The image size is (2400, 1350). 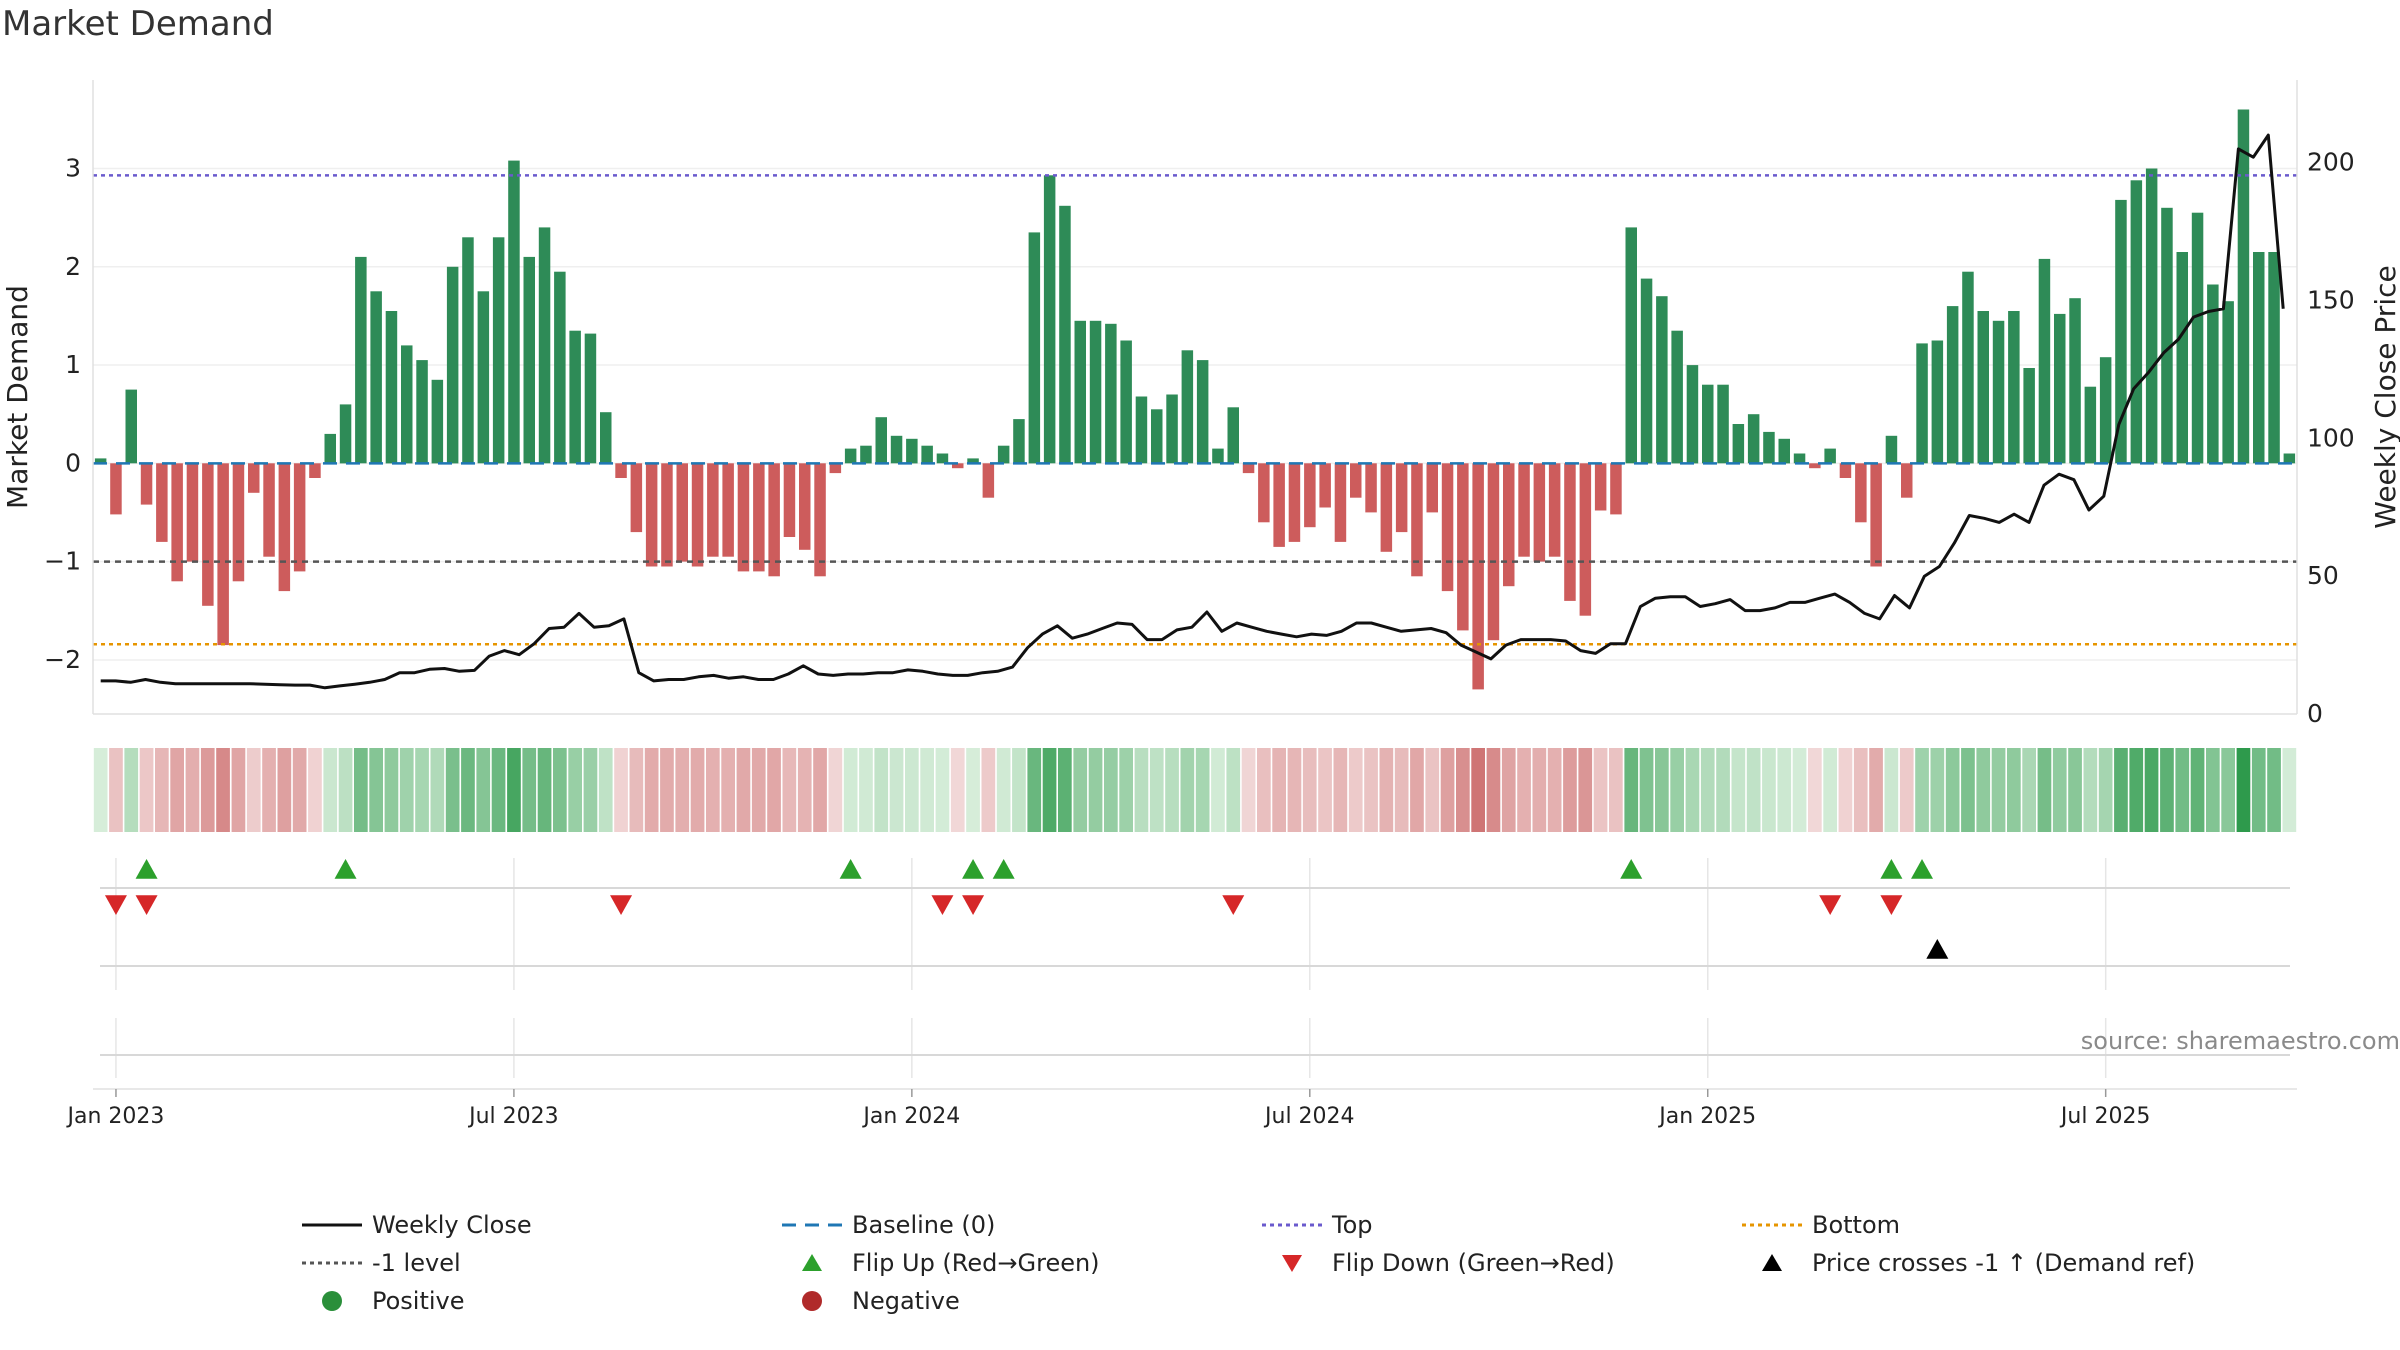 What do you see at coordinates (2331, 162) in the screenshot?
I see `y2-tick-label: 200` at bounding box center [2331, 162].